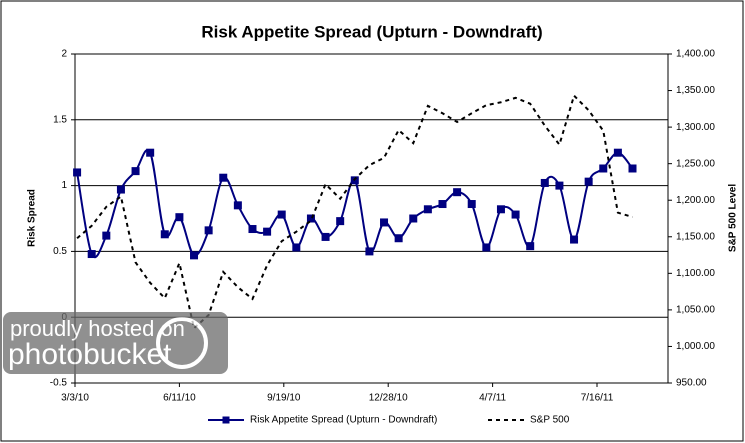 The height and width of the screenshot is (443, 745). I want to click on y2-tick-label: 1,000.00, so click(695, 346).